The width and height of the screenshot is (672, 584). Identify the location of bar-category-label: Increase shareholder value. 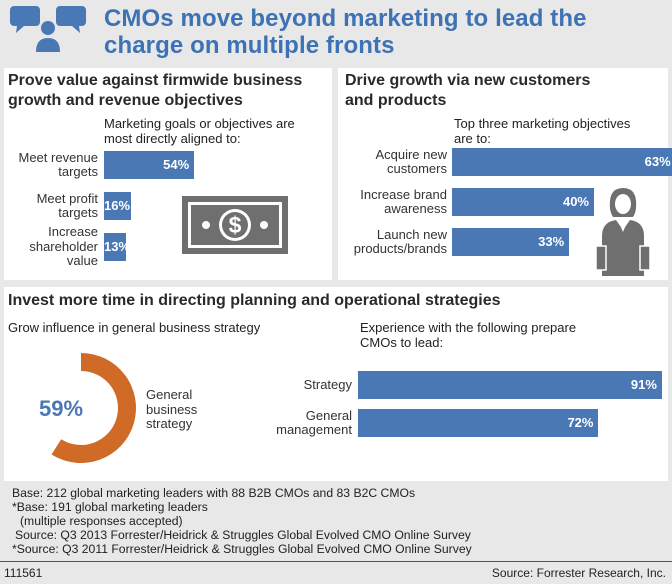
(63, 246).